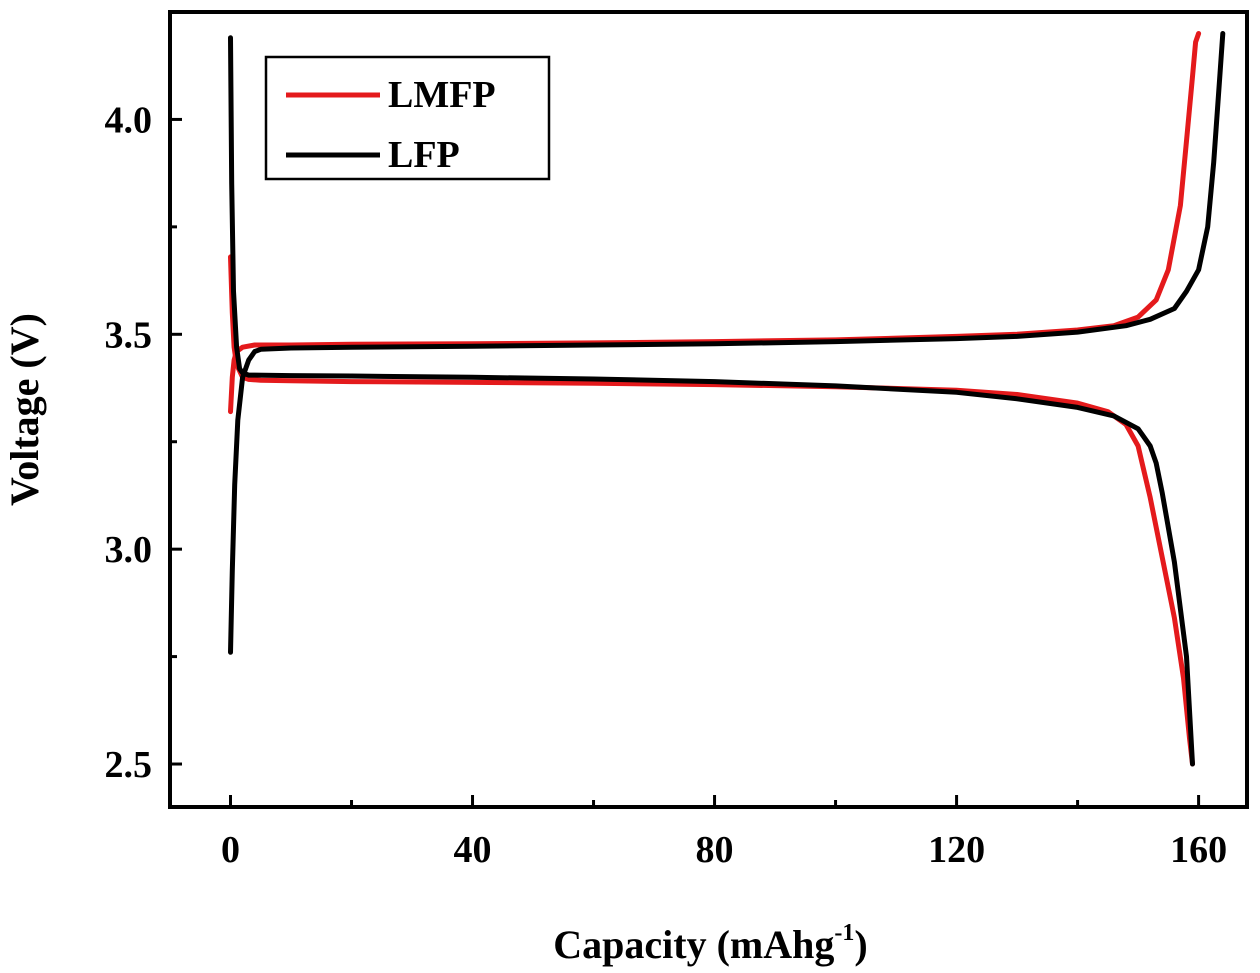 The width and height of the screenshot is (1260, 973). What do you see at coordinates (129, 550) in the screenshot?
I see `y-tick-label: 3.0` at bounding box center [129, 550].